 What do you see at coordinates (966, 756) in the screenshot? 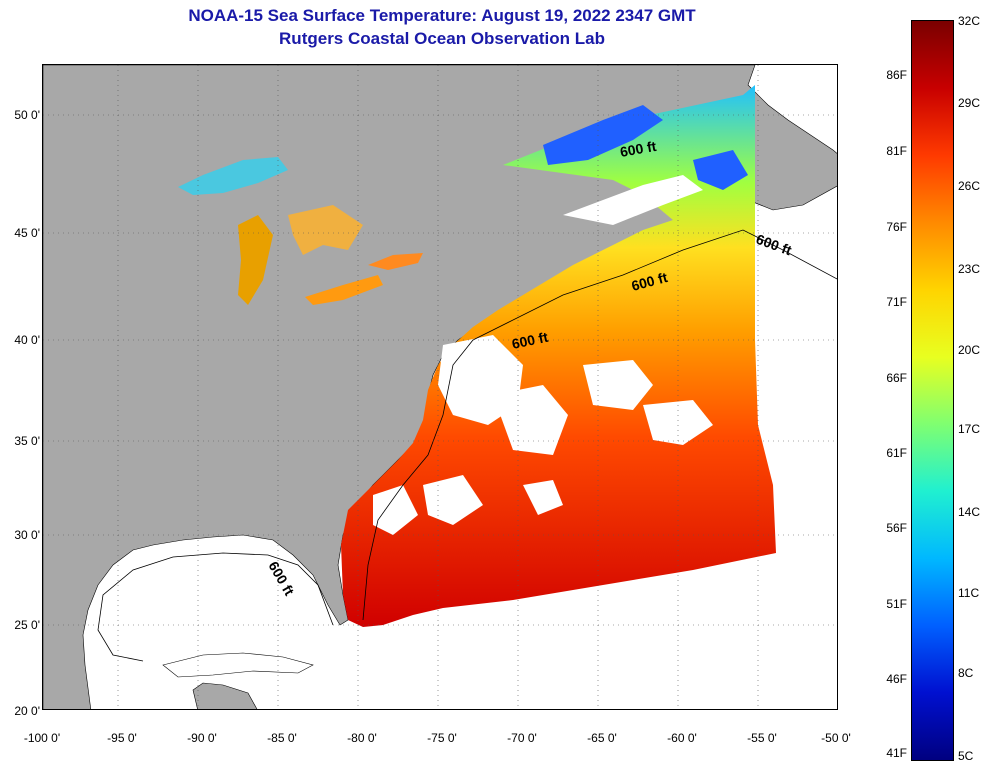
I see `colorbar-c-5: 5C` at bounding box center [966, 756].